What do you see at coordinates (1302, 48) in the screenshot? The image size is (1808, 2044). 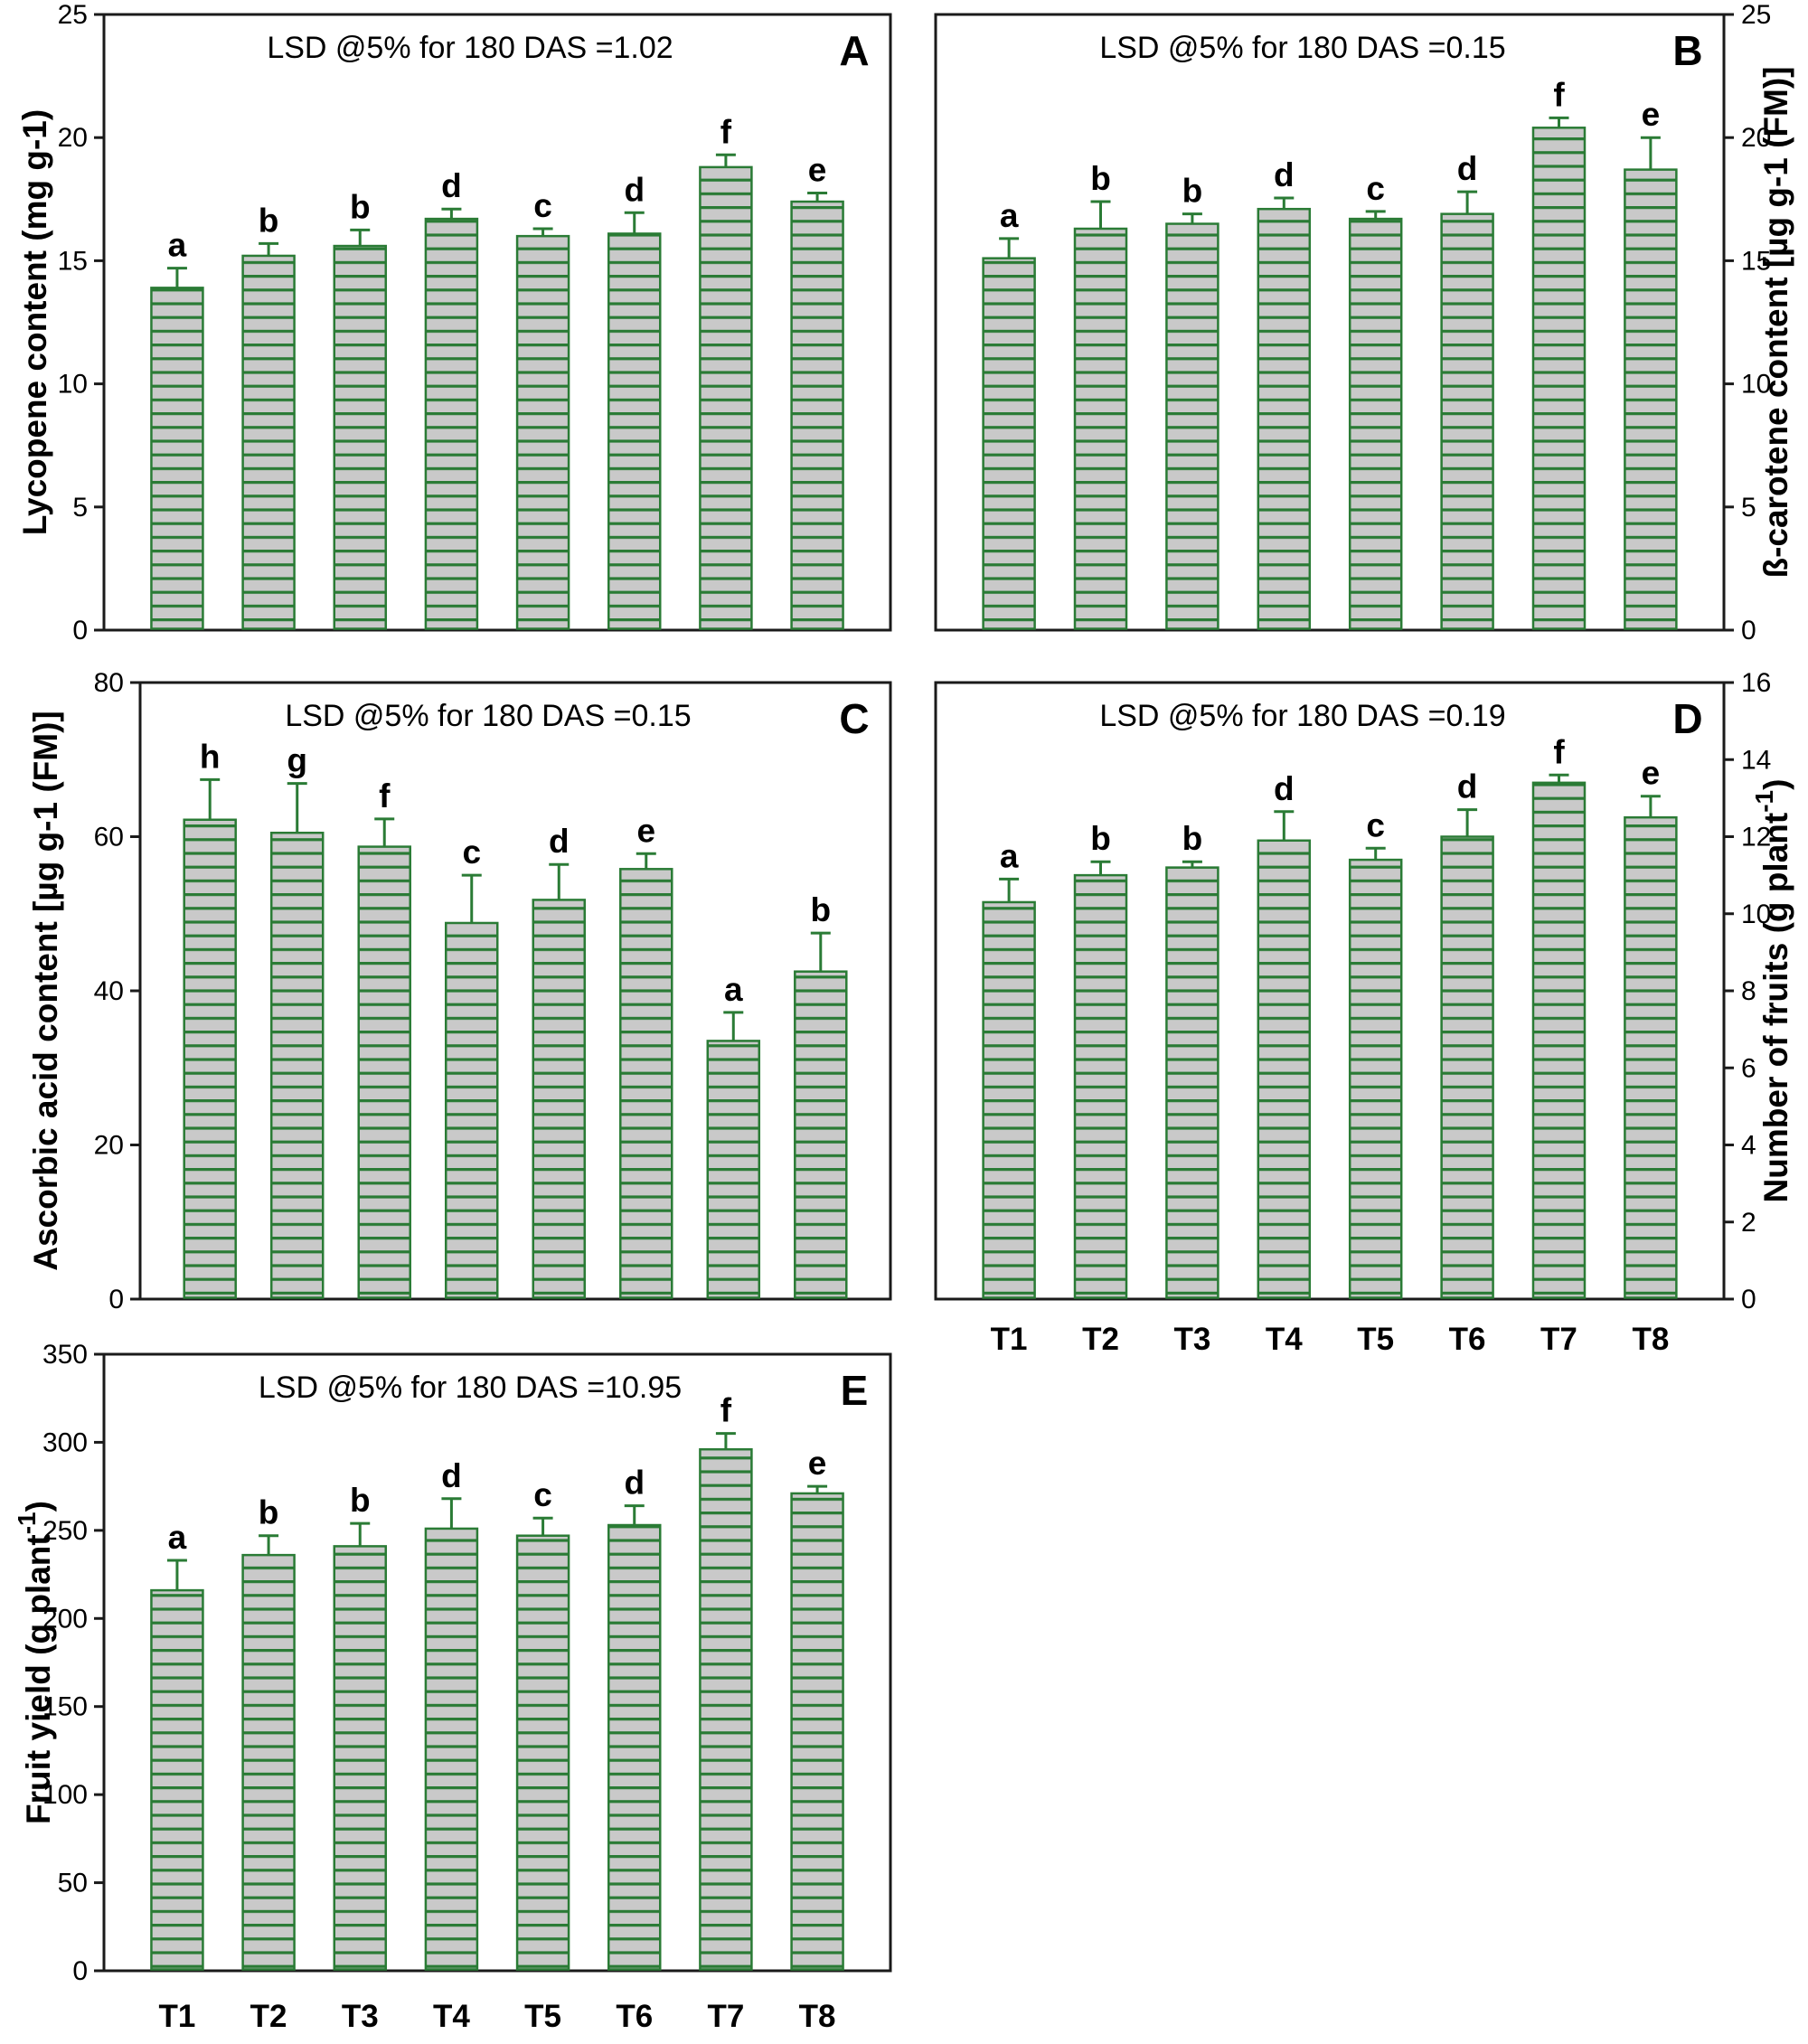 I see `panel-title: LSD @5% for 180 DAS =0.15` at bounding box center [1302, 48].